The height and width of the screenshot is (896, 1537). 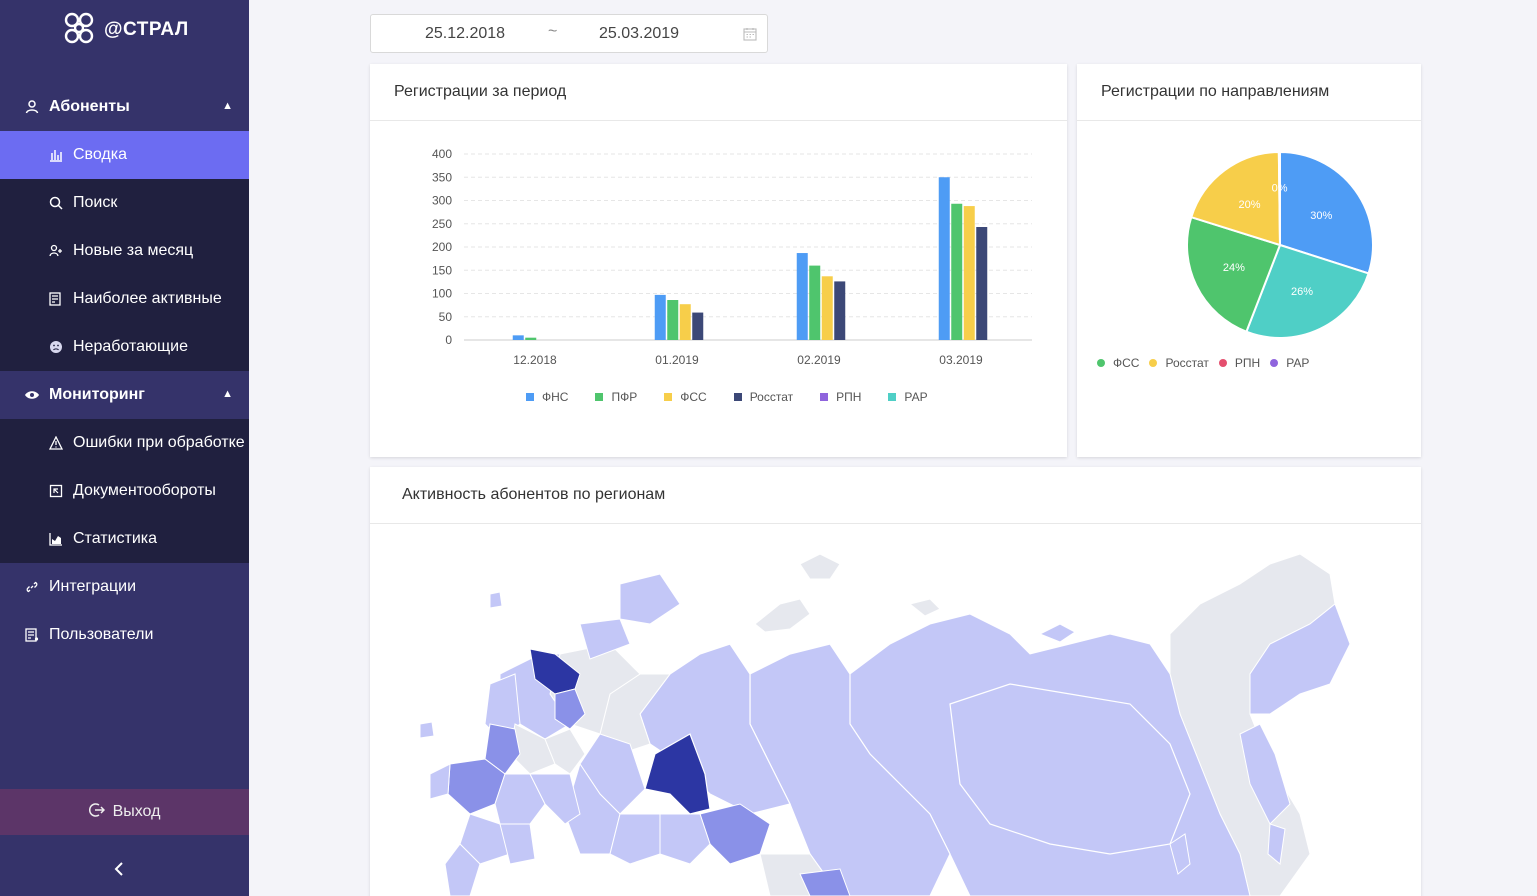 I want to click on search-icon, so click(x=56, y=203).